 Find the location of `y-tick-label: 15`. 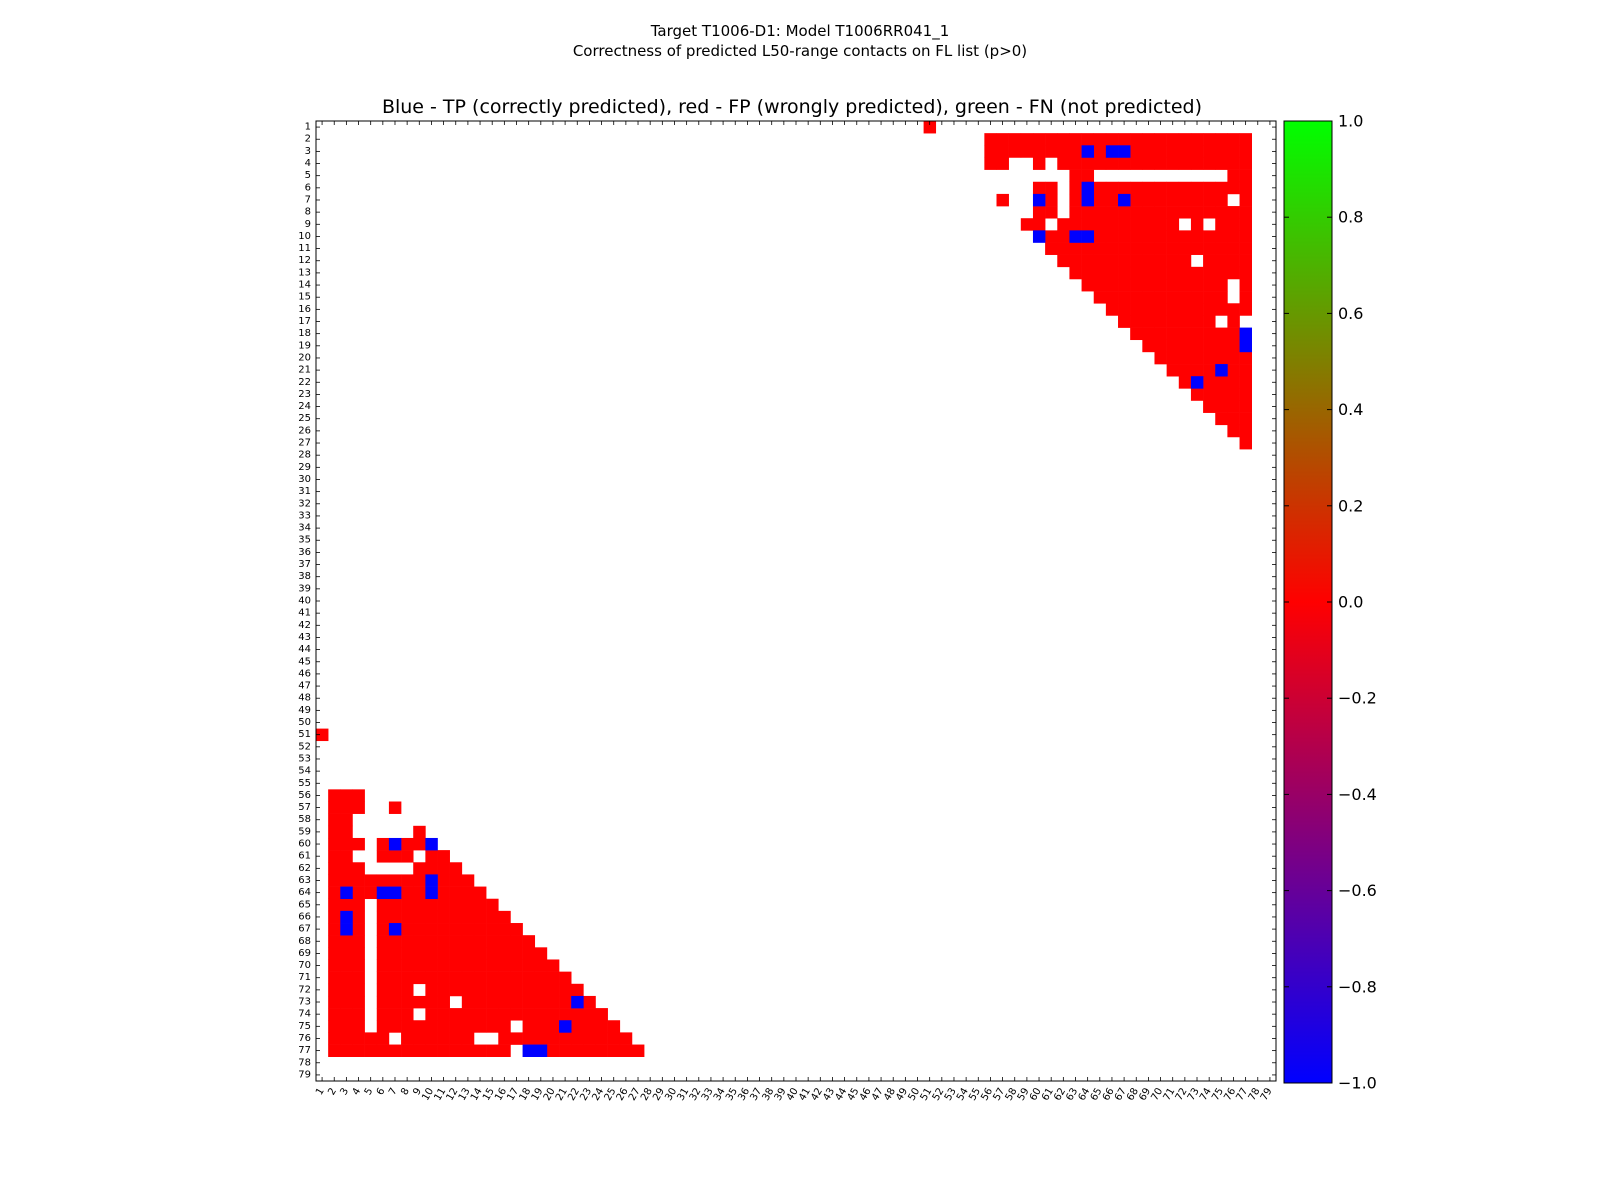

y-tick-label: 15 is located at coordinates (304, 297).